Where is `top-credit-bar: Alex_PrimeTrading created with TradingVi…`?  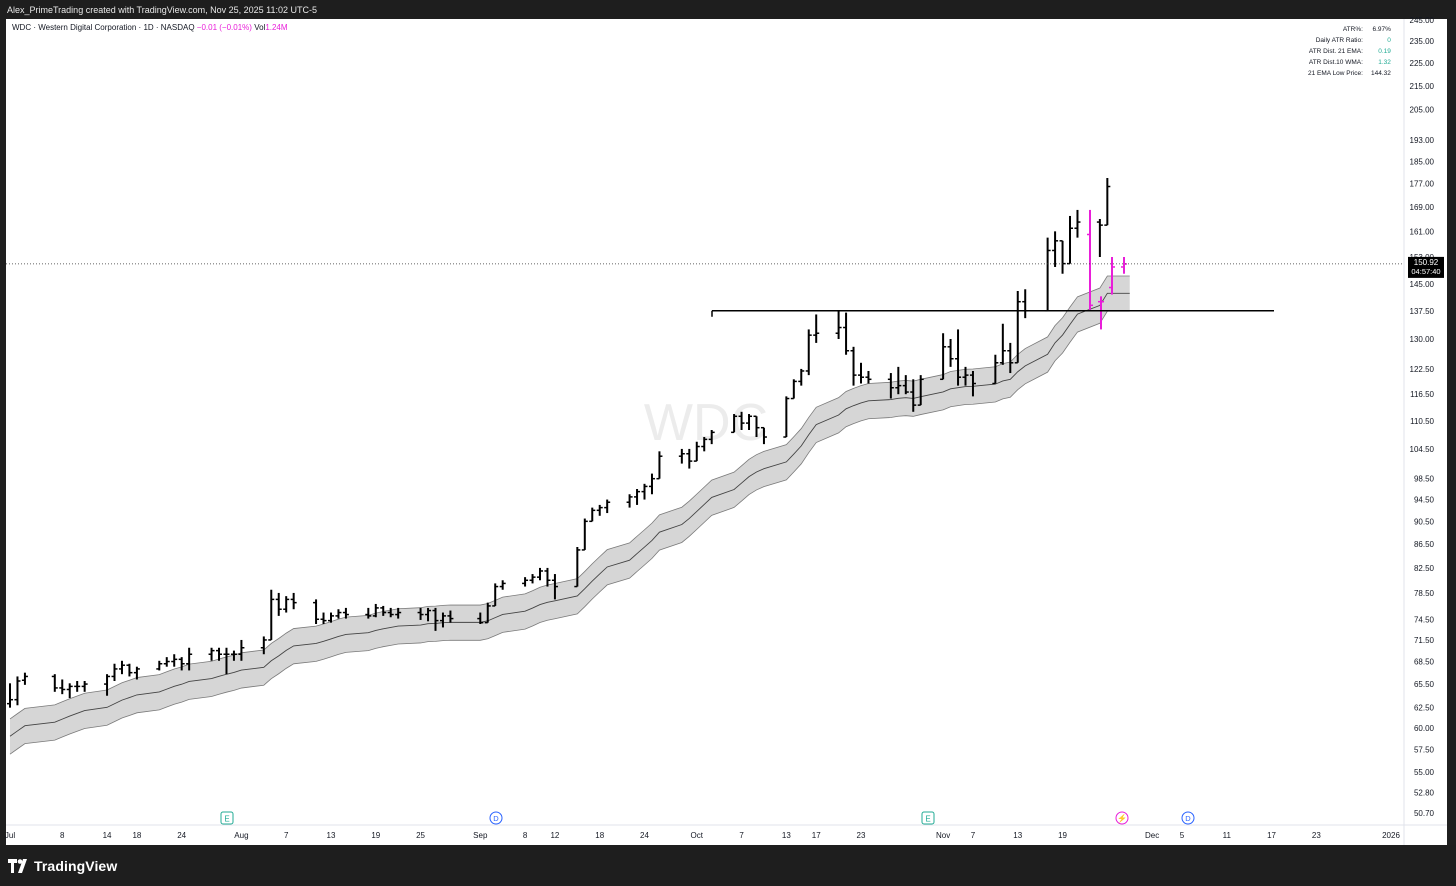
top-credit-bar: Alex_PrimeTrading created with TradingVi… is located at coordinates (728, 10).